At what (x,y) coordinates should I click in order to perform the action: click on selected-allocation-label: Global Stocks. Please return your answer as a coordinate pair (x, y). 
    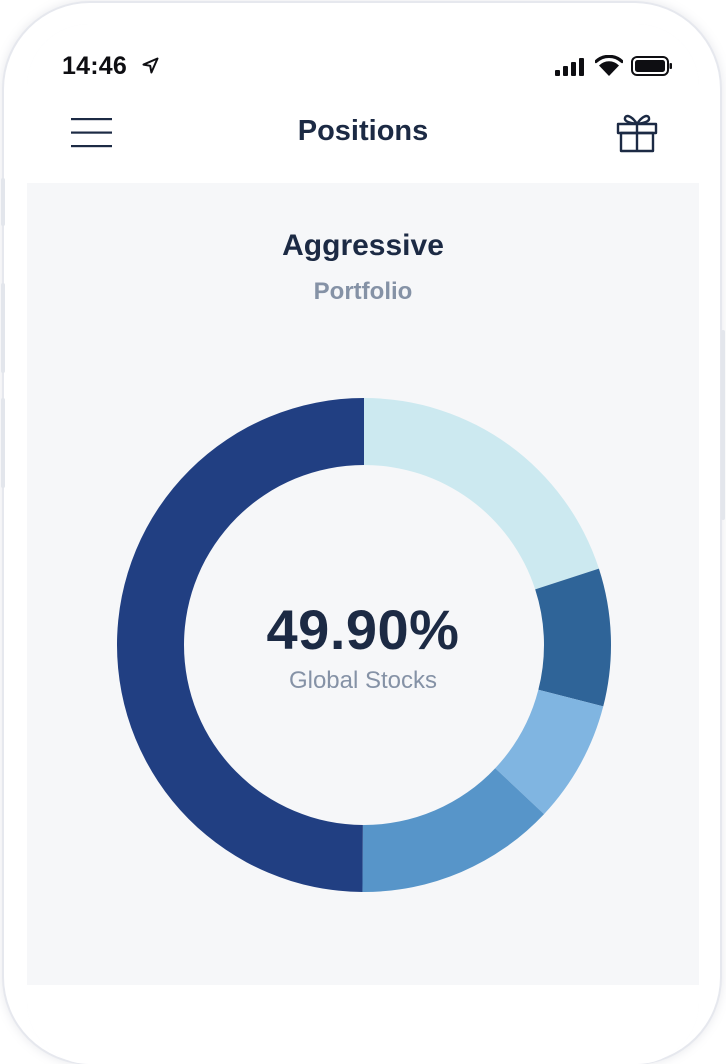
    Looking at the image, I should click on (363, 680).